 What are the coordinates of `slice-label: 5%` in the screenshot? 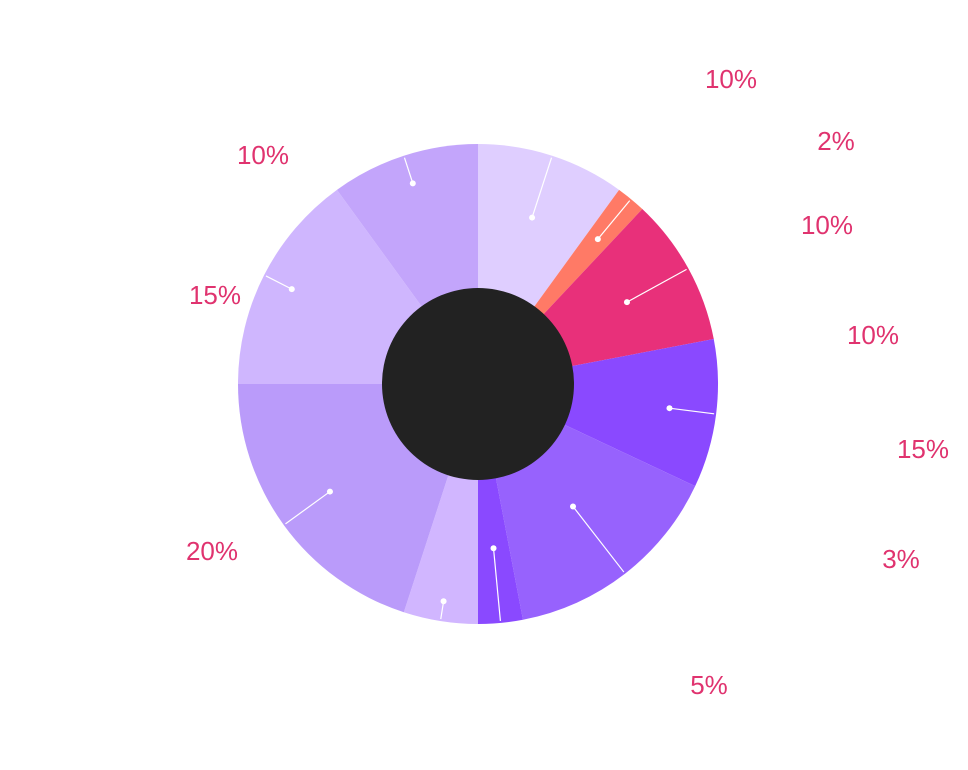 It's located at (709, 685).